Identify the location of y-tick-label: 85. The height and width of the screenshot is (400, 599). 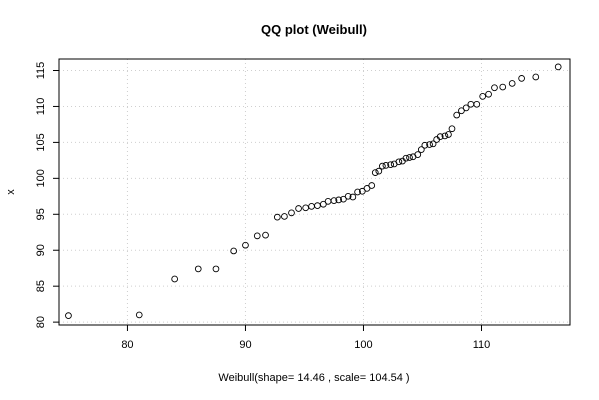
(41, 286).